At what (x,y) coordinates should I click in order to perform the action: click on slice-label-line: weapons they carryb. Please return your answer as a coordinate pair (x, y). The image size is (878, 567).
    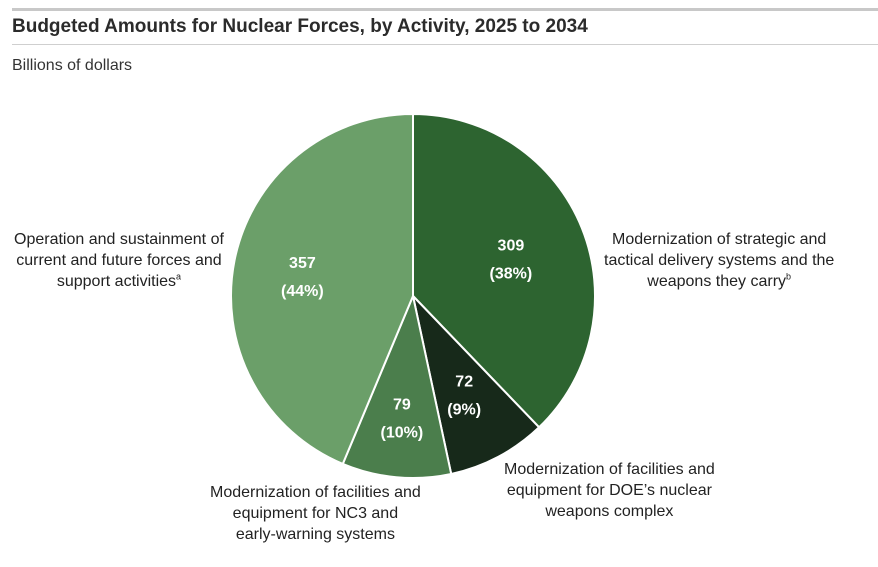
    Looking at the image, I should click on (719, 280).